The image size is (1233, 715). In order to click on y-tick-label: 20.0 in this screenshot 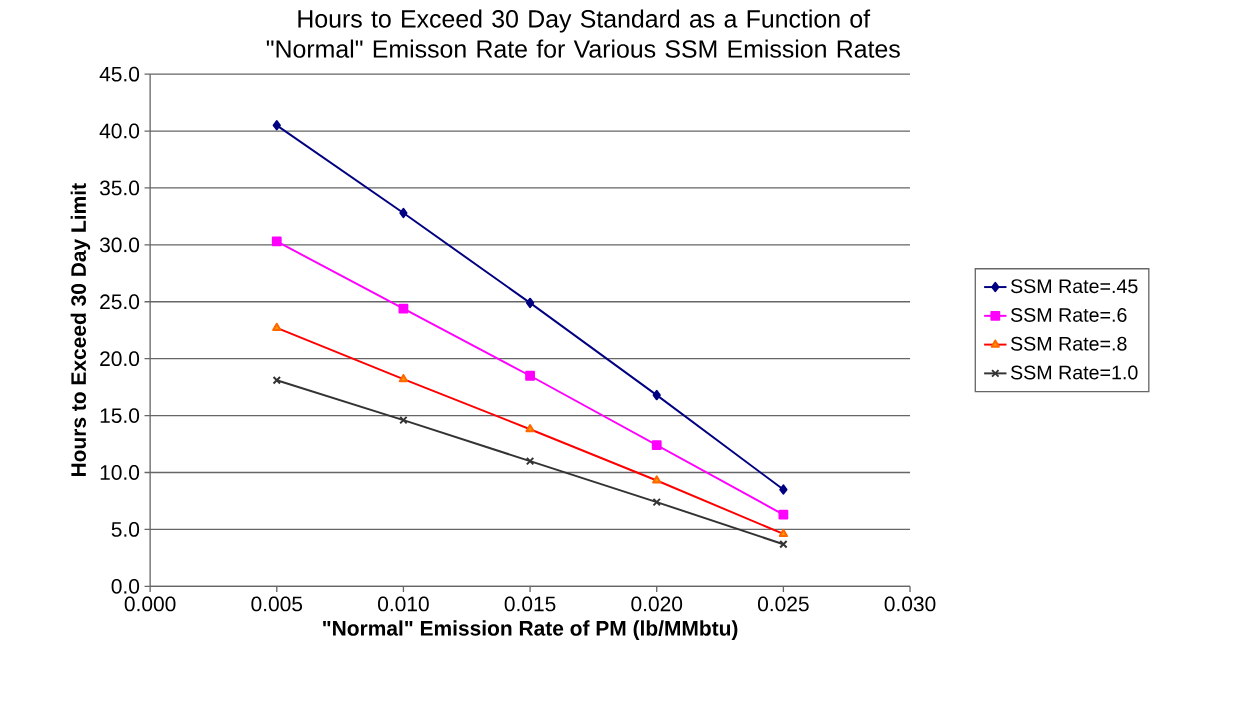, I will do `click(120, 358)`.